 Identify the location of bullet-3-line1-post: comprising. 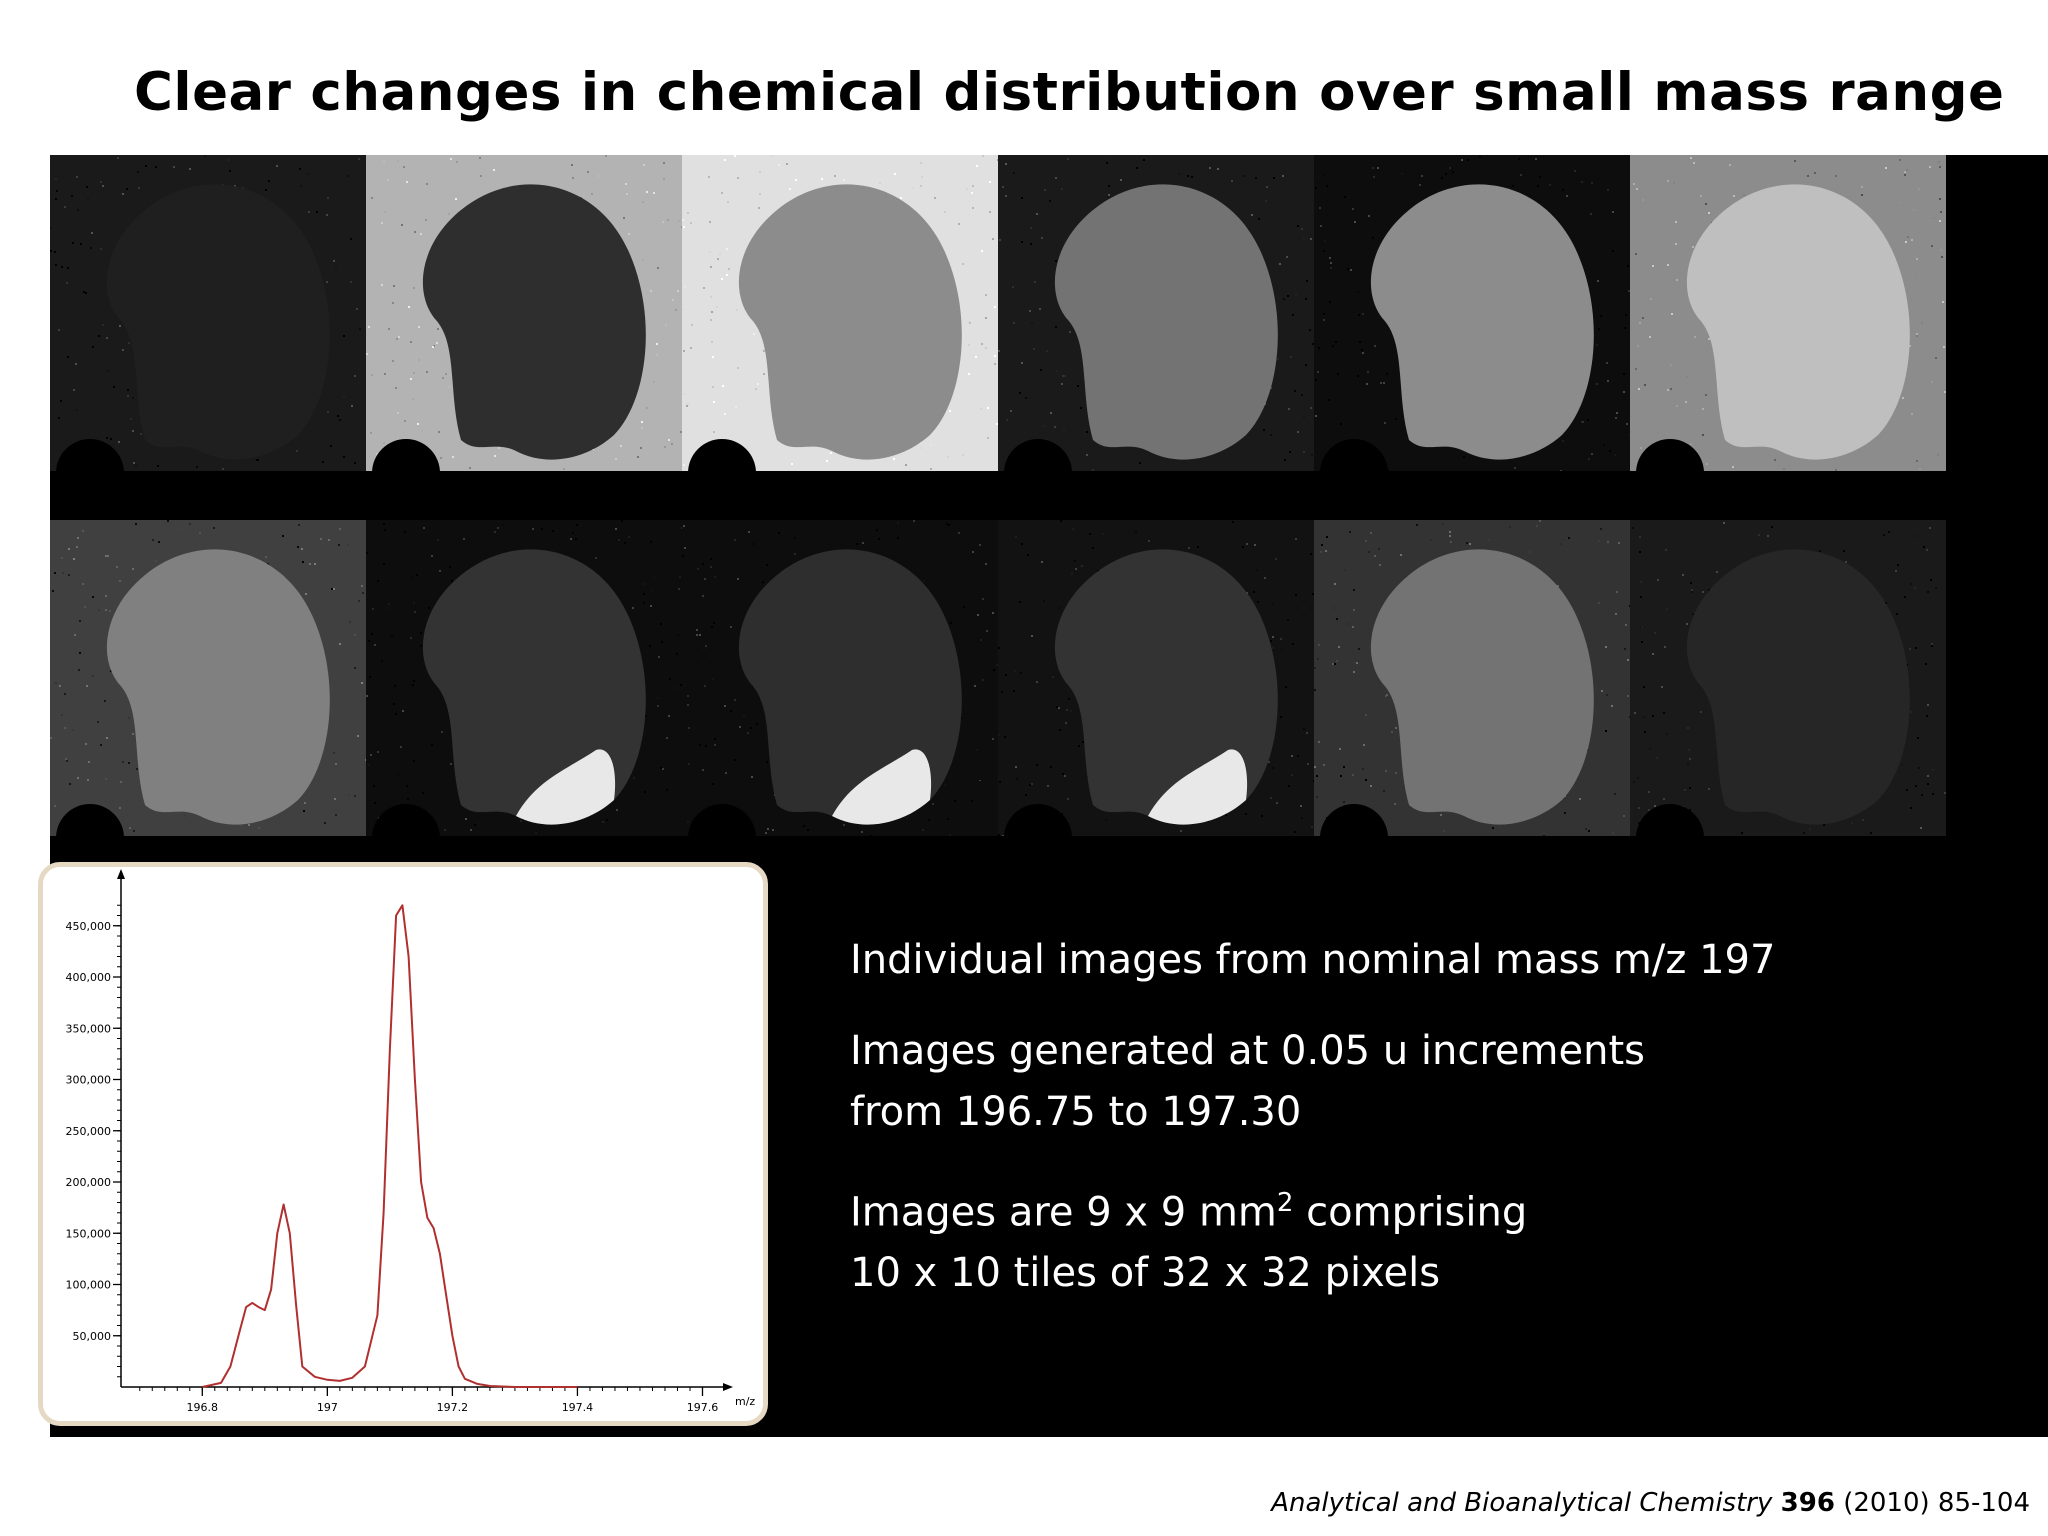
(1410, 1212).